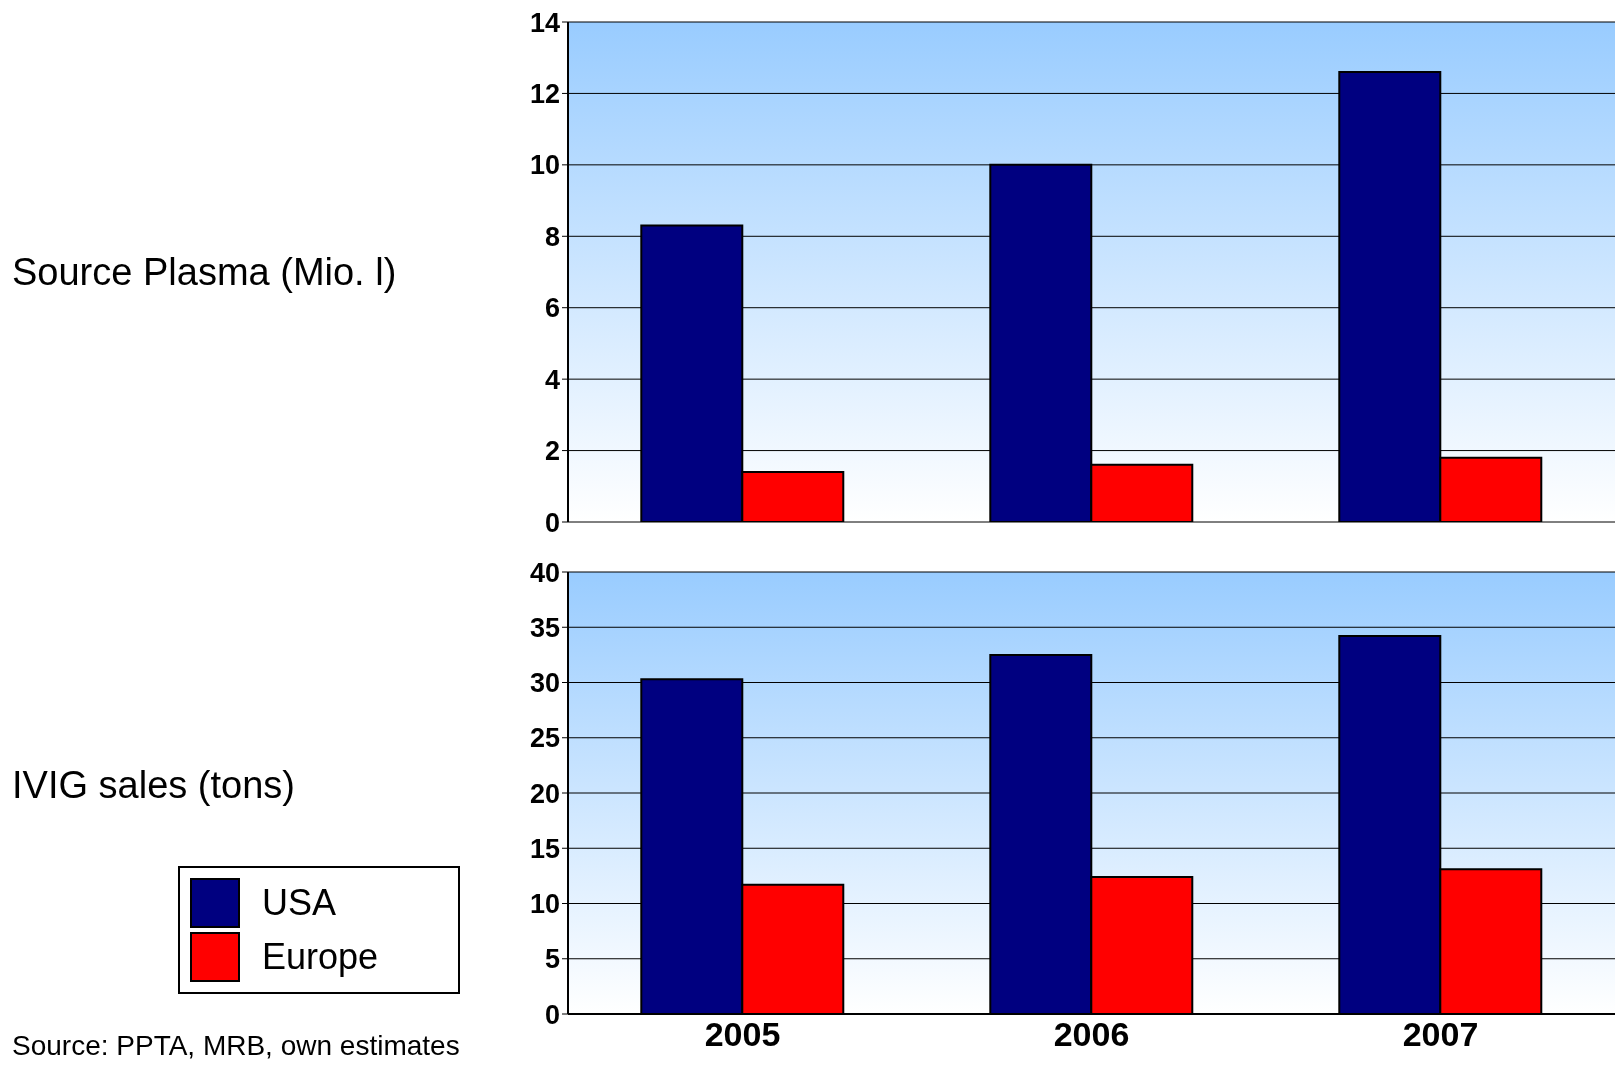 This screenshot has height=1072, width=1623. I want to click on y-tick-label: 35, so click(544, 627).